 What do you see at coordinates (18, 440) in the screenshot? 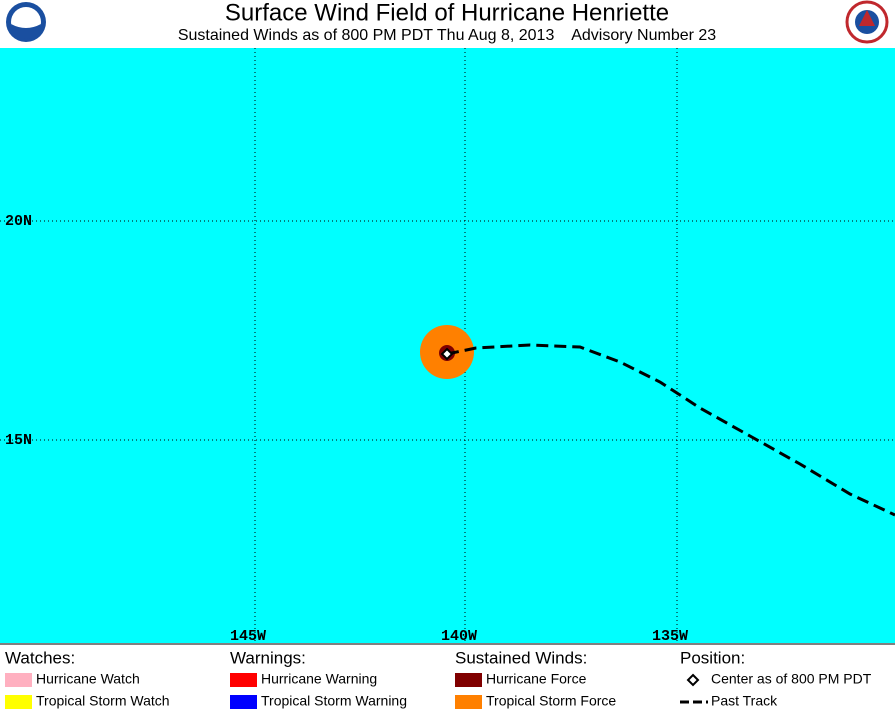
I see `lat-label: 15N` at bounding box center [18, 440].